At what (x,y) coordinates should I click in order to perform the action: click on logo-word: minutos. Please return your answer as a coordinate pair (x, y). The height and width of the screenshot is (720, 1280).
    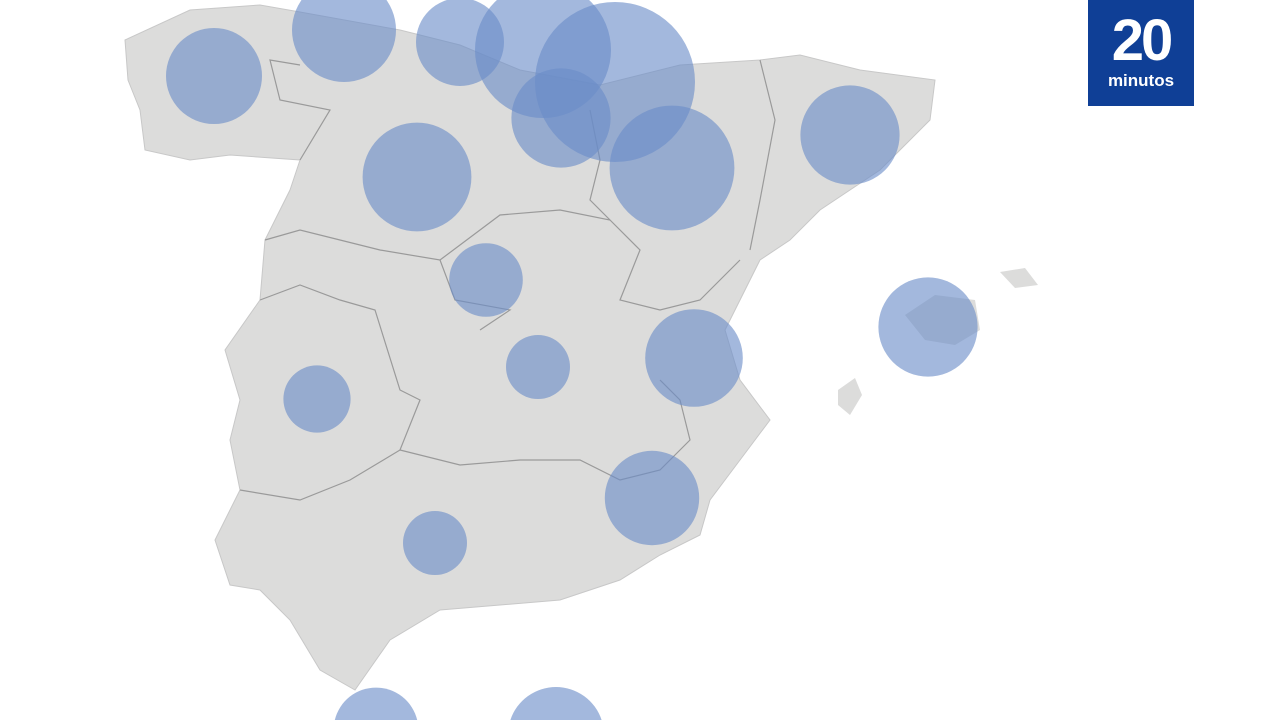
    Looking at the image, I should click on (1141, 80).